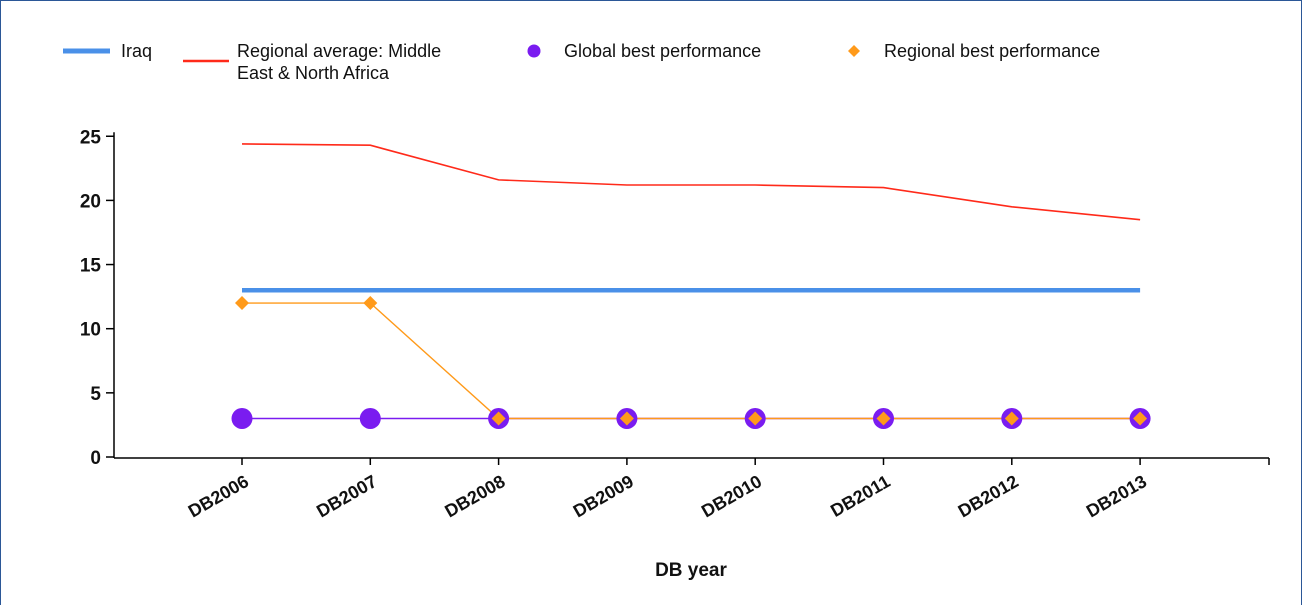 The width and height of the screenshot is (1302, 611). I want to click on legend-label: Regional best performance, so click(992, 51).